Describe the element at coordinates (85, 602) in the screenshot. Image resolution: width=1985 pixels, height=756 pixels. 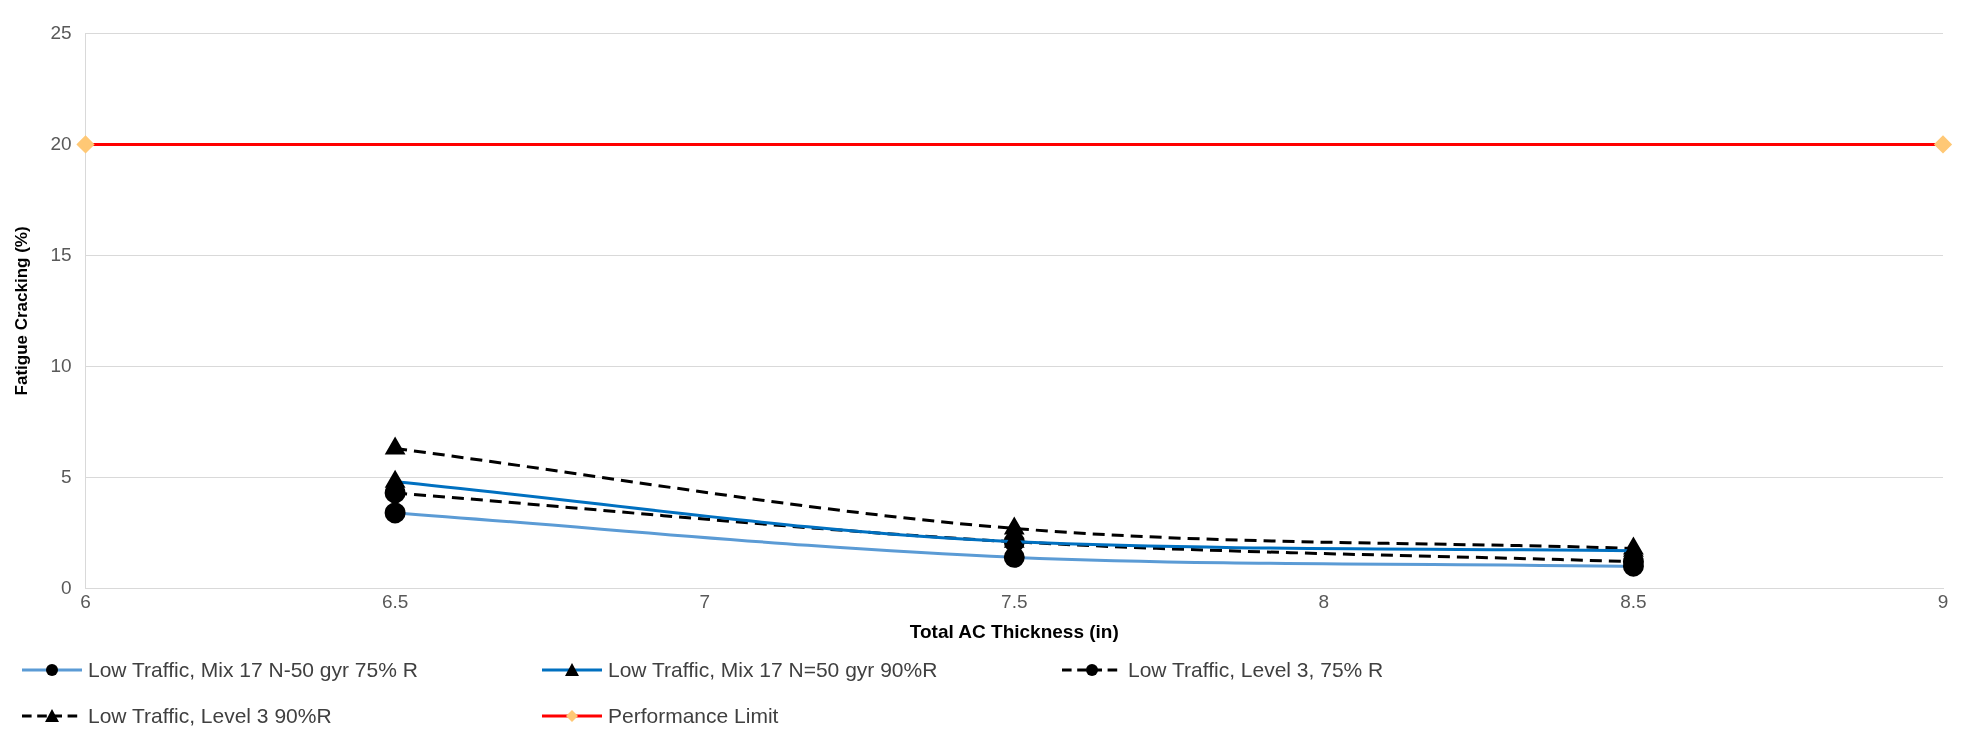
I see `x-tick-label: 6` at that location.